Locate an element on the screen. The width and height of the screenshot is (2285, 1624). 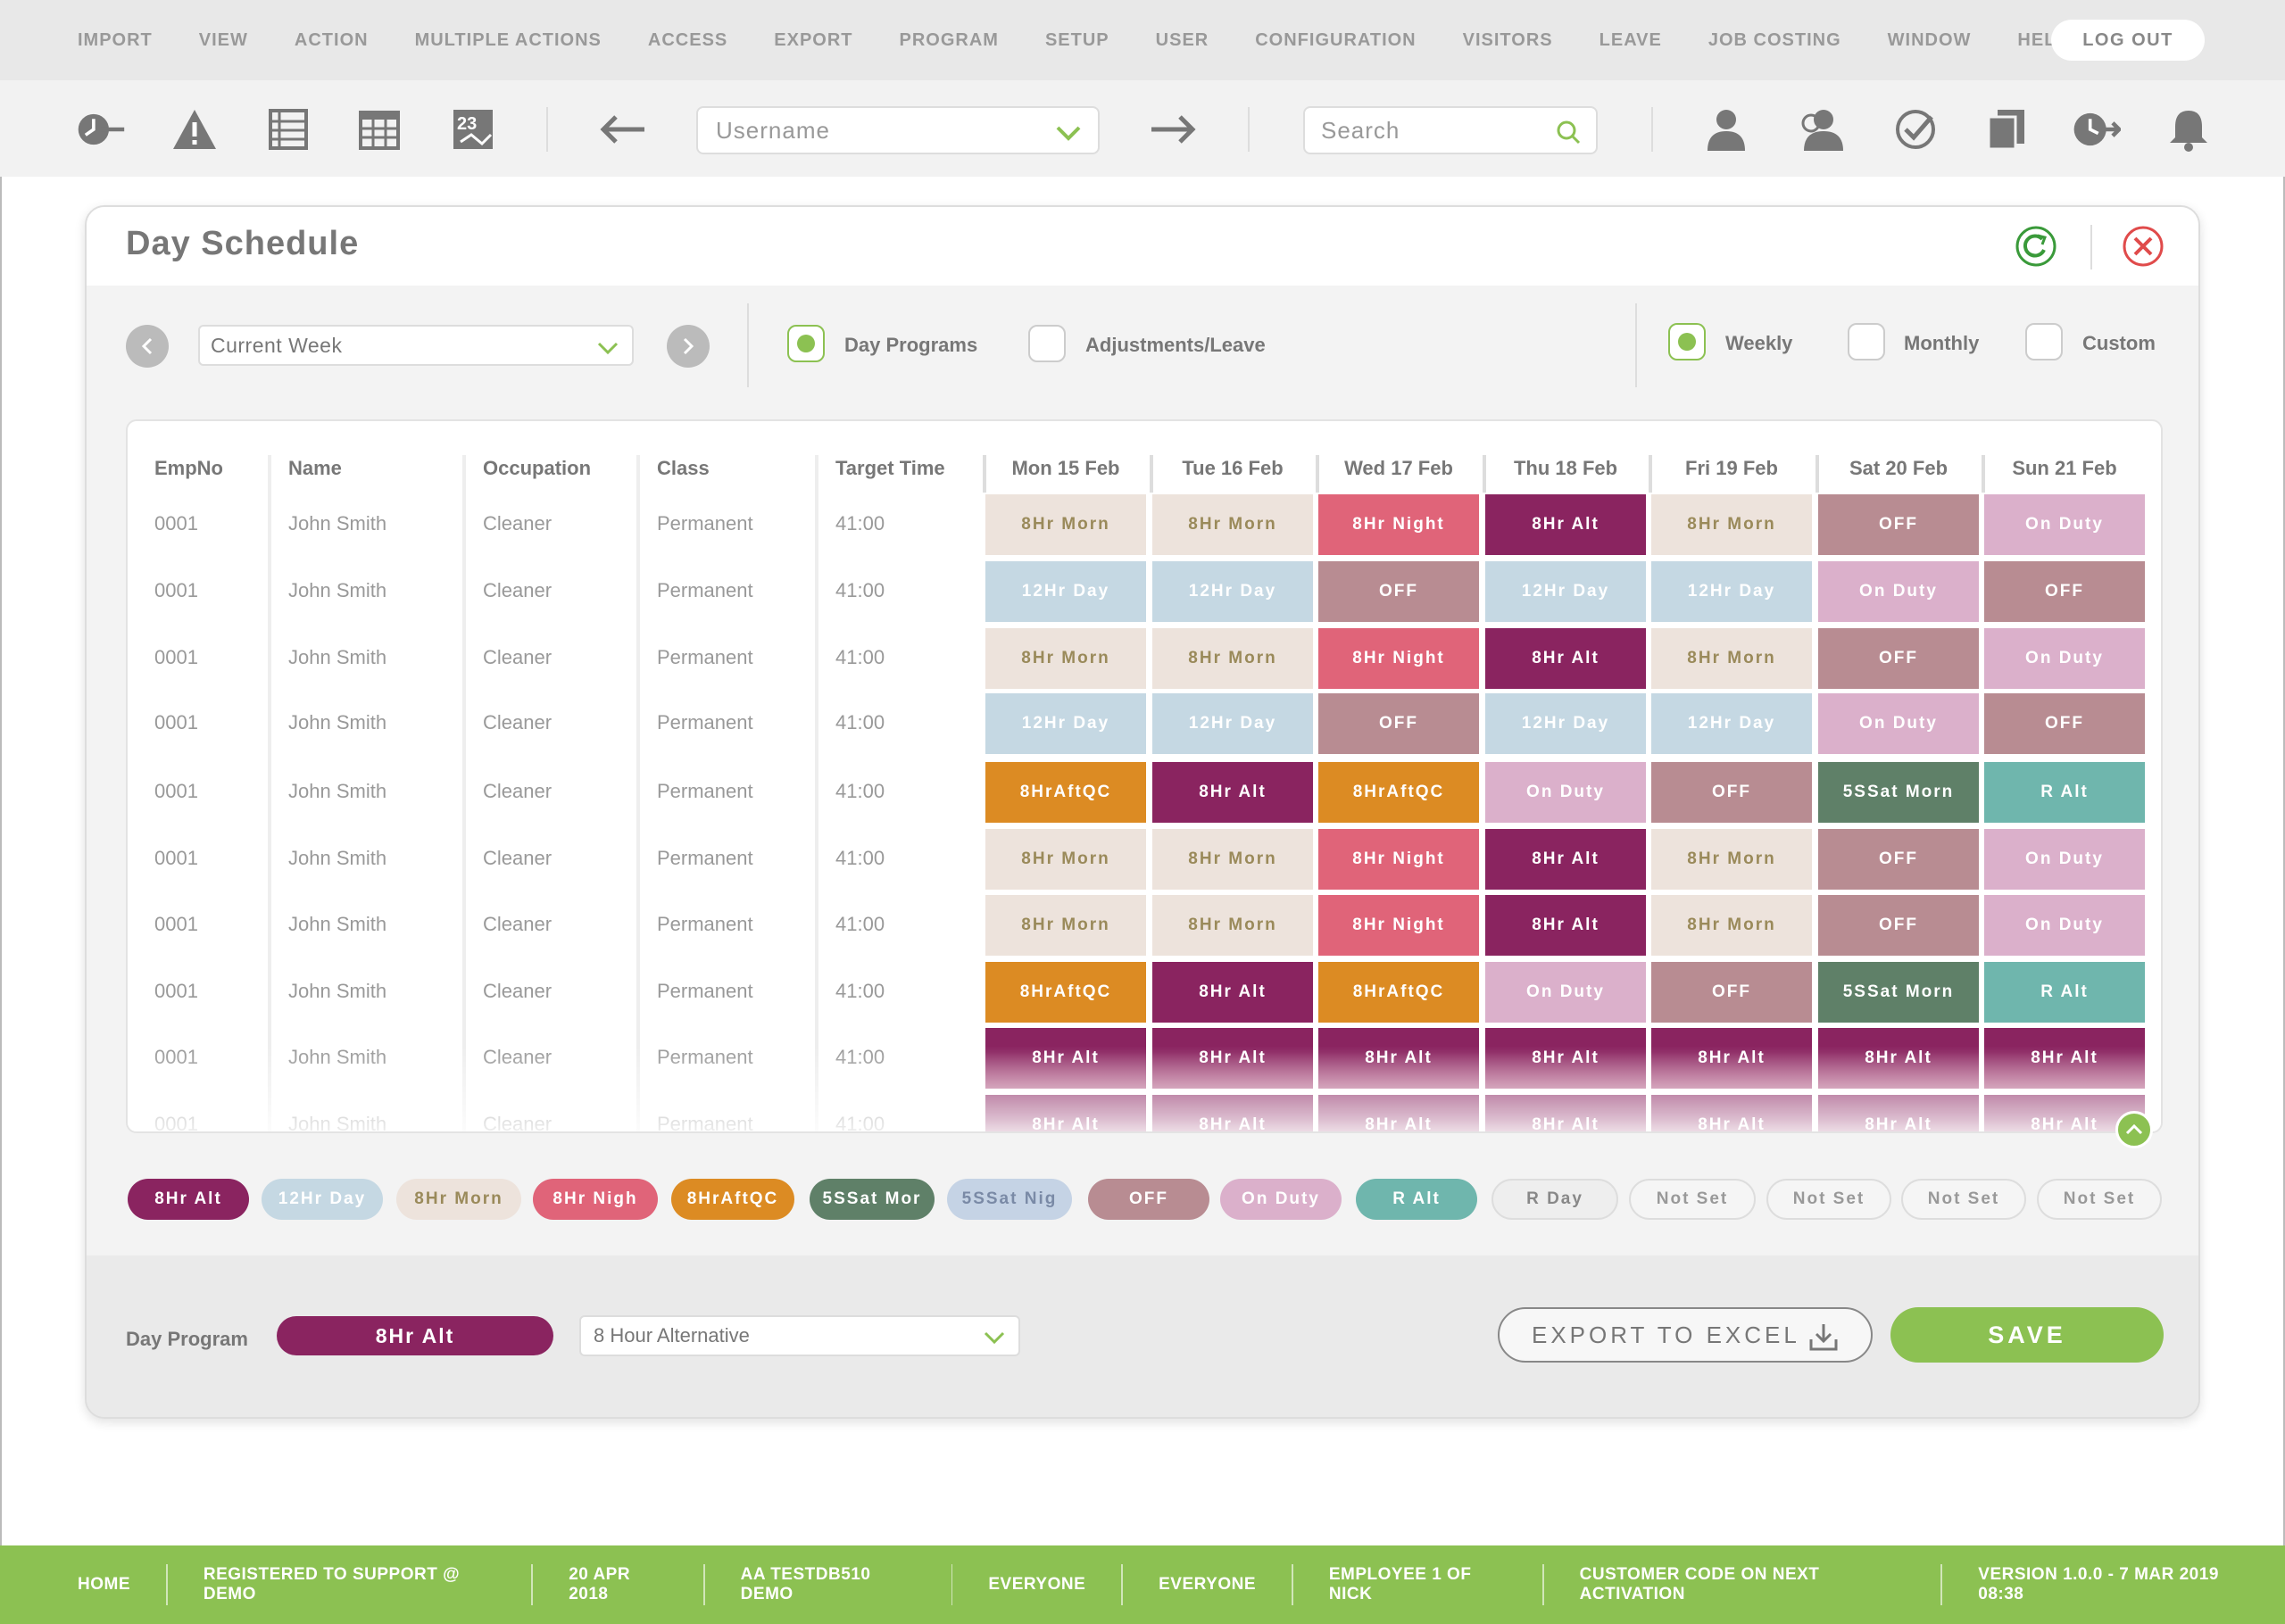
column-header-wed-17-feb: Wed 17 Feb is located at coordinates (1398, 468).